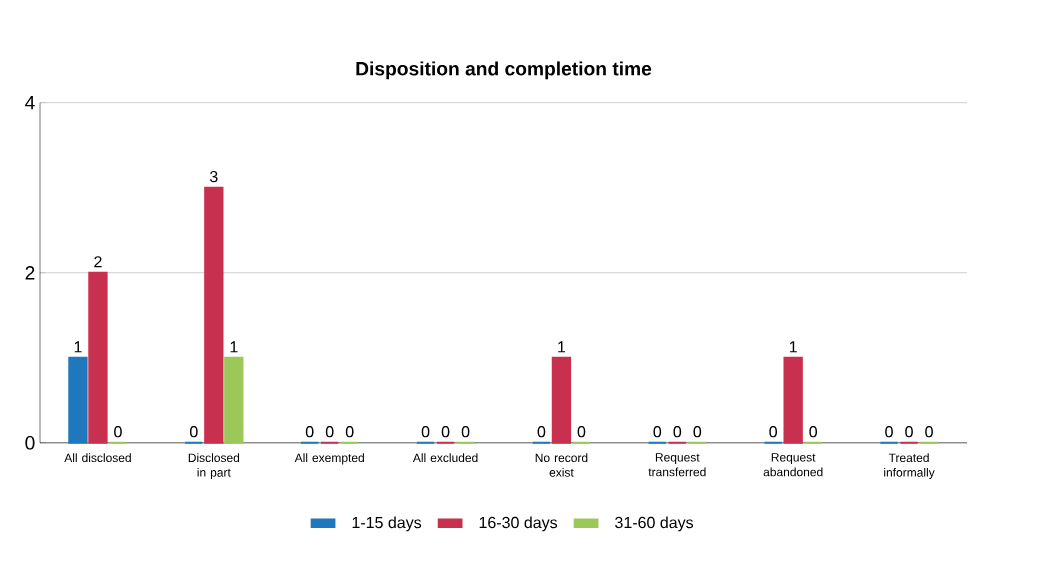  I want to click on x-tick-label: All disclosed, so click(97, 457).